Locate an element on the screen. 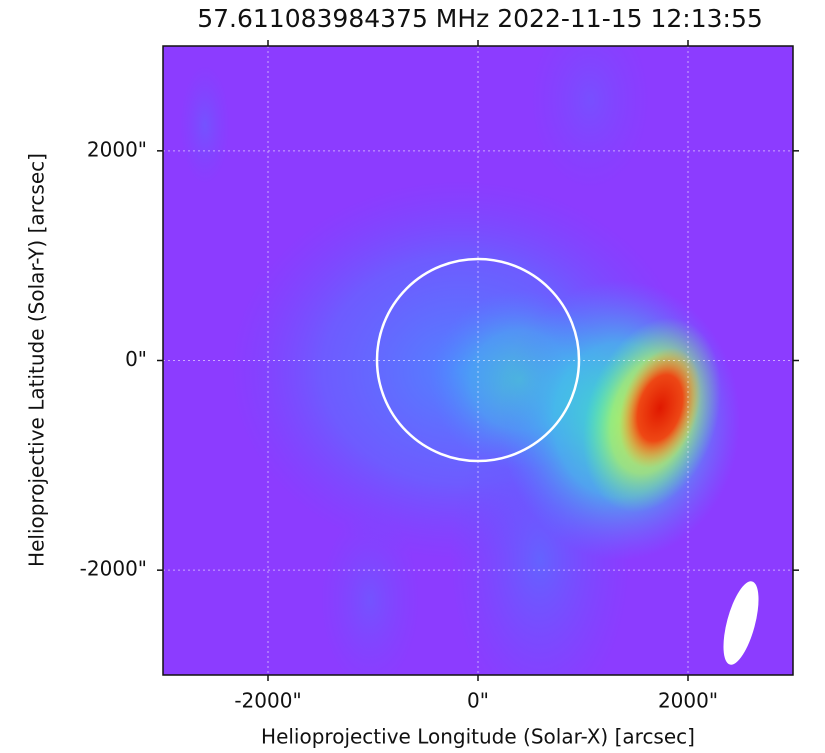 This screenshot has height=753, width=825. x-tick-label: 2000" is located at coordinates (688, 701).